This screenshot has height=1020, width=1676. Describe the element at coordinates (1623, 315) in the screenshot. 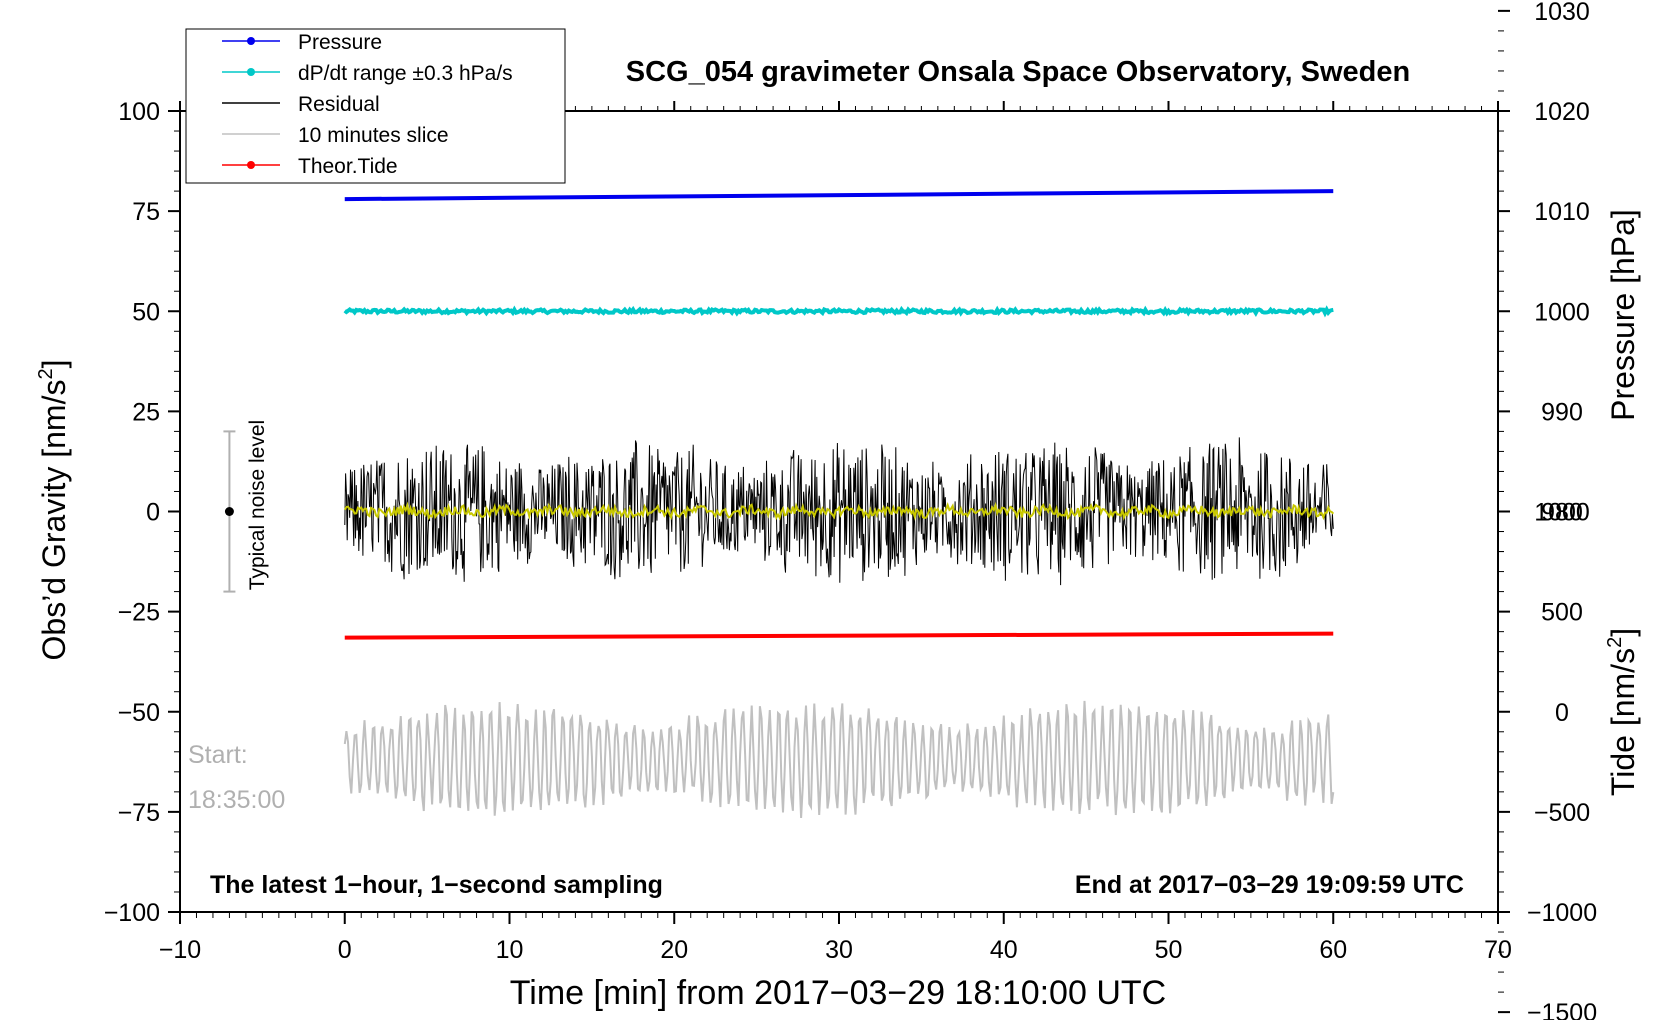

I see `pressure-axis-label: Pressure [hPa]` at that location.